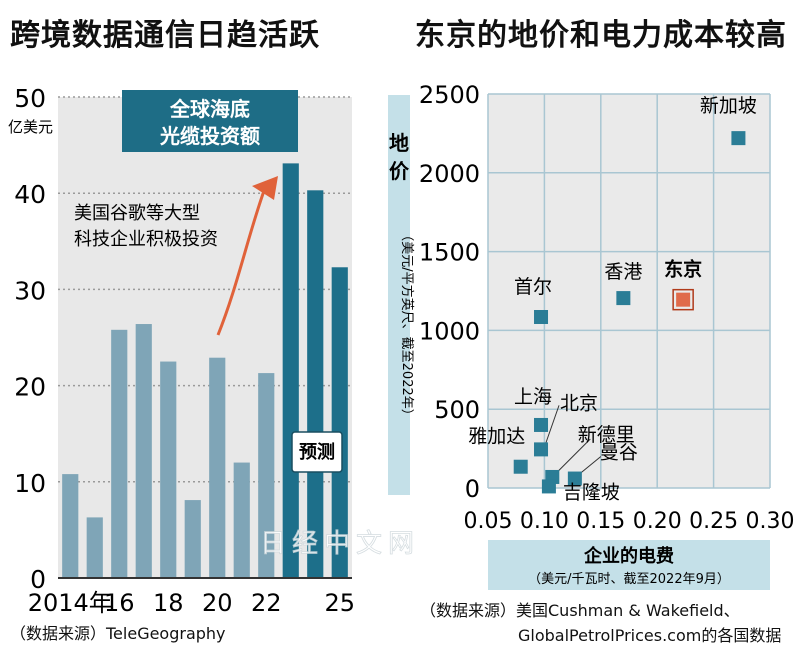 This screenshot has height=646, width=800. Describe the element at coordinates (541, 449) in the screenshot. I see `point-北京` at that location.